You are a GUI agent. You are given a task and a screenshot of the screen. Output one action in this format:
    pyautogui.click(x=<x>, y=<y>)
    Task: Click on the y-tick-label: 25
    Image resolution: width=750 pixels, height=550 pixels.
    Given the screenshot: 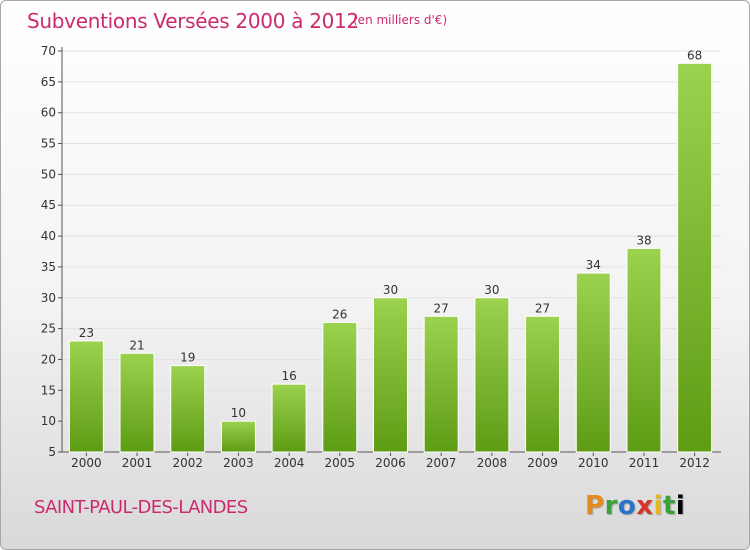 What is the action you would take?
    pyautogui.click(x=48, y=329)
    